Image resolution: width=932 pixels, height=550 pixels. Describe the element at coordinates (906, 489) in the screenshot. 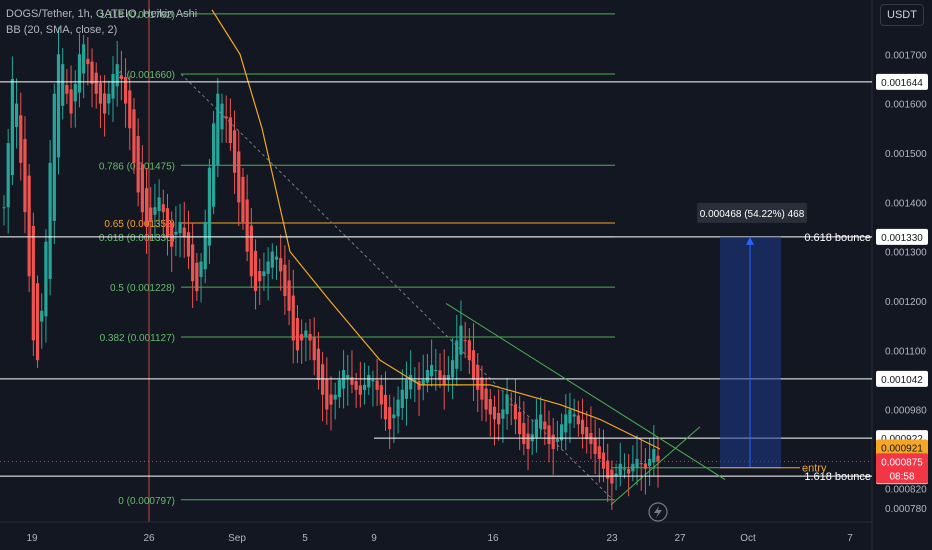

I see `y-axis-tick: 0.000820` at that location.